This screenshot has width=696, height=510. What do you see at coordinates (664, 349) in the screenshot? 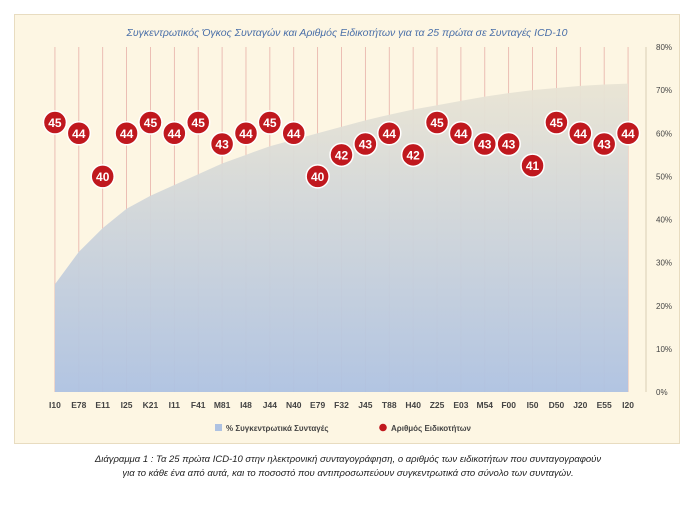
I see `y2-tick-label: 10%` at bounding box center [664, 349].